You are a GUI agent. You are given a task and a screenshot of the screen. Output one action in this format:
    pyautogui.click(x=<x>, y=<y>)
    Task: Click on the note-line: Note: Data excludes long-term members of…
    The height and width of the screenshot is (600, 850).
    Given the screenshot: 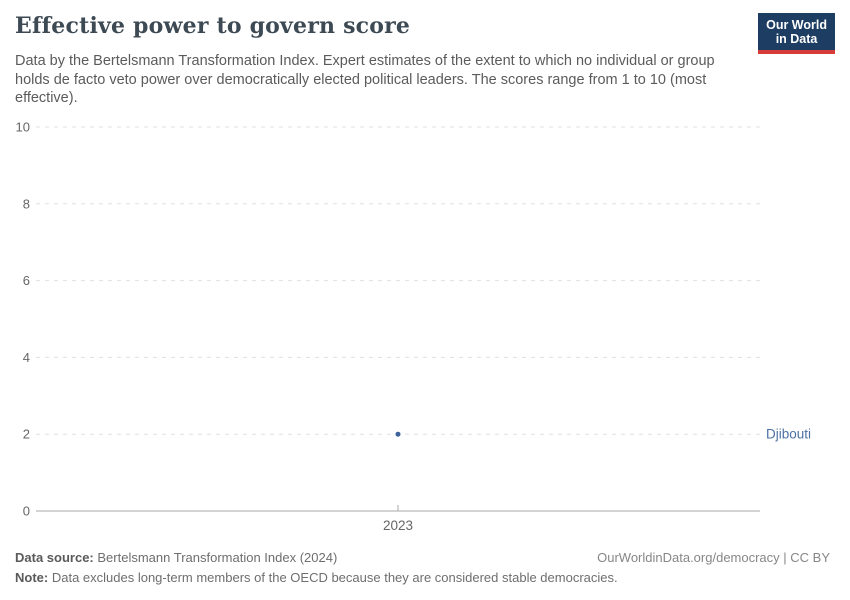 What is the action you would take?
    pyautogui.click(x=422, y=578)
    